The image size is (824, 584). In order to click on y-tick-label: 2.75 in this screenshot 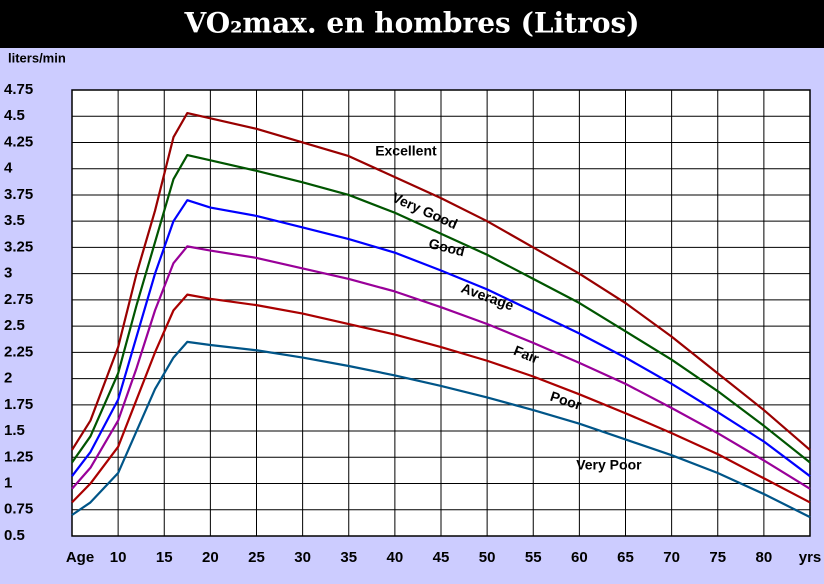, I will do `click(18, 299)`.